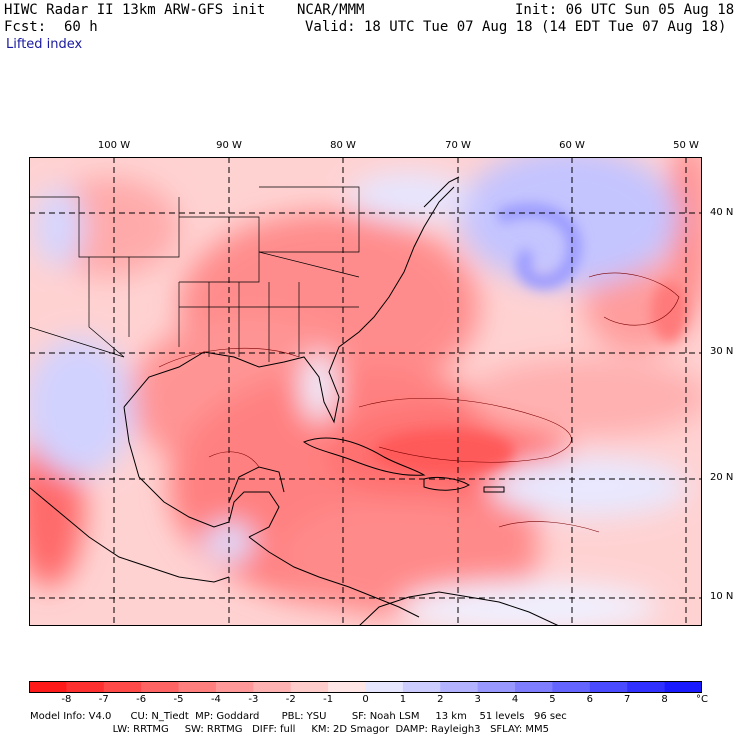 This screenshot has height=740, width=740. I want to click on colorbar-tick-label: 4, so click(515, 699).